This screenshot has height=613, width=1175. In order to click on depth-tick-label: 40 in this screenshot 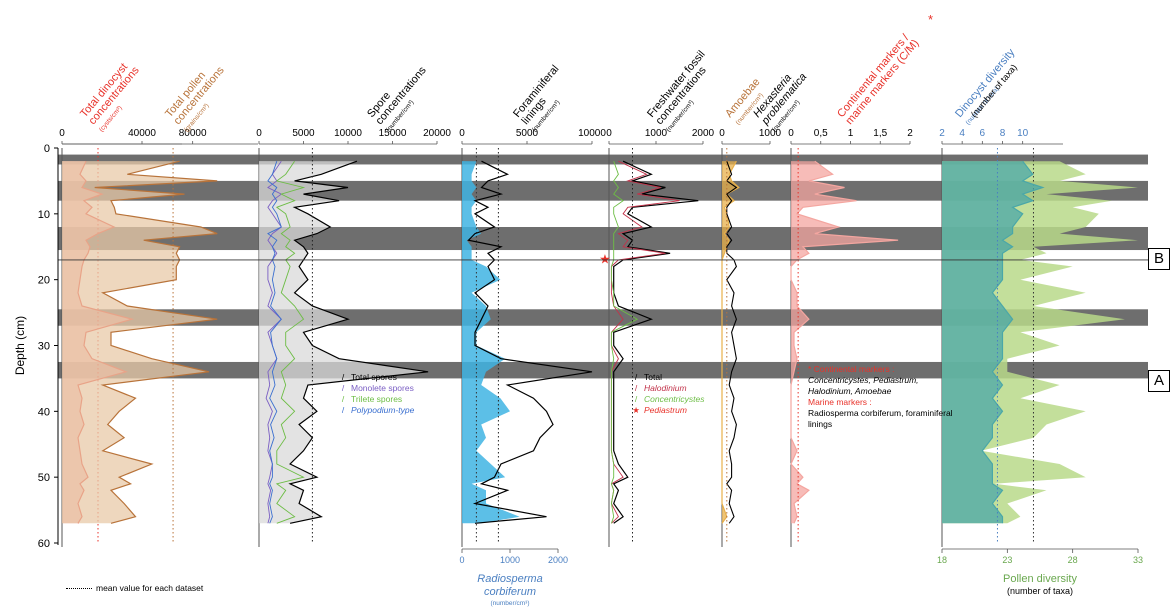, I will do `click(44, 412)`.